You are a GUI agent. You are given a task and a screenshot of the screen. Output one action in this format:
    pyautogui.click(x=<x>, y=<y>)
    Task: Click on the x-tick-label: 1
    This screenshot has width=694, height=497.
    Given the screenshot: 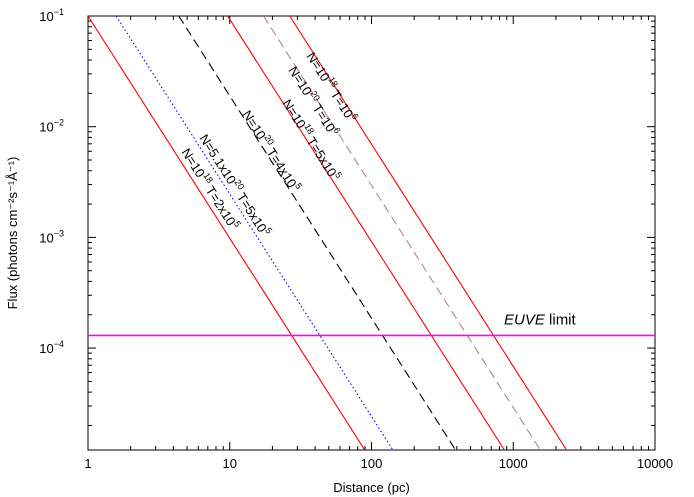 What is the action you would take?
    pyautogui.click(x=87, y=463)
    